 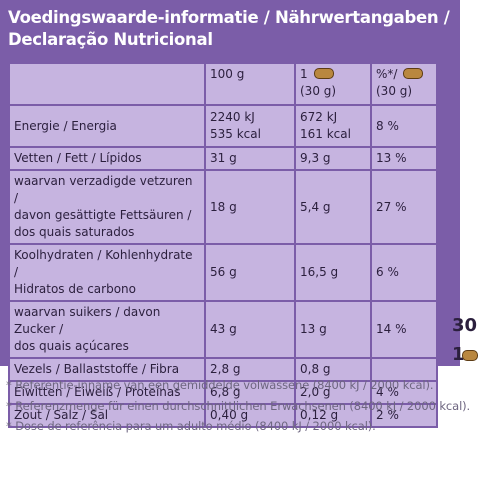 I want to click on row-value-percent: 6 %, so click(x=404, y=272).